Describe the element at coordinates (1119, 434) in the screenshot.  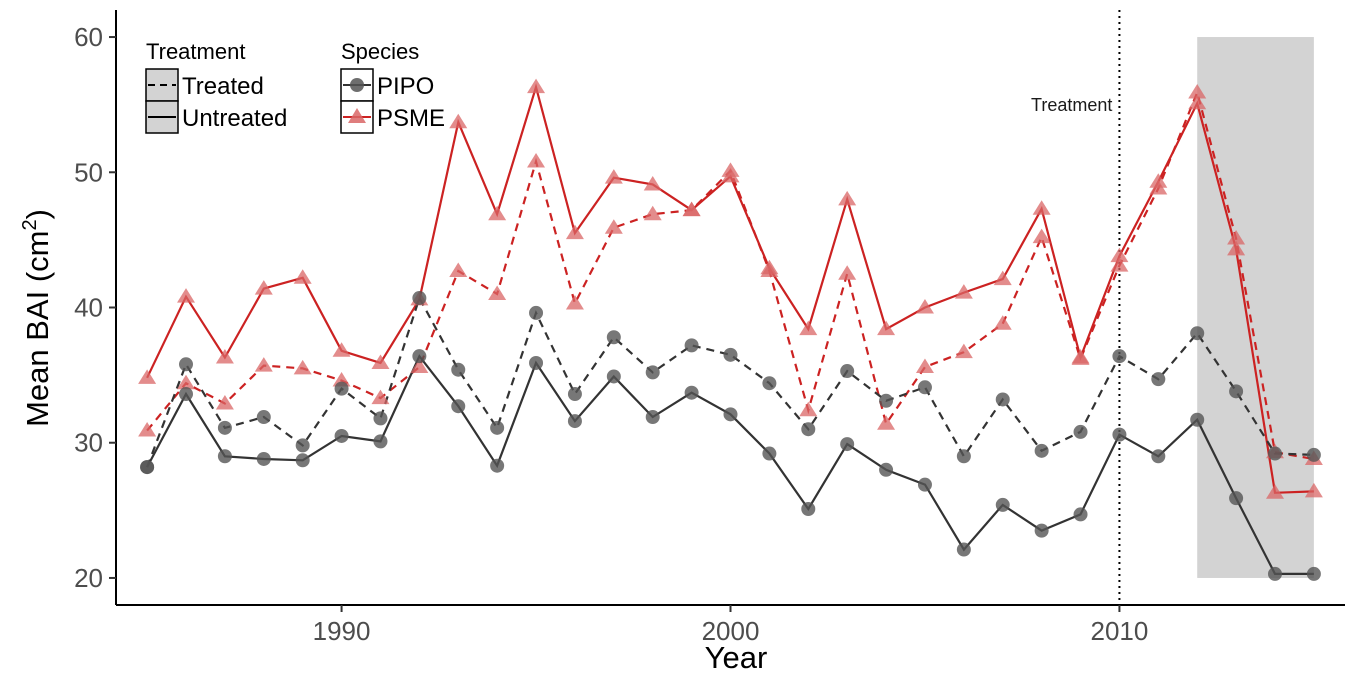
I see `point-pipo-untreated-2010` at that location.